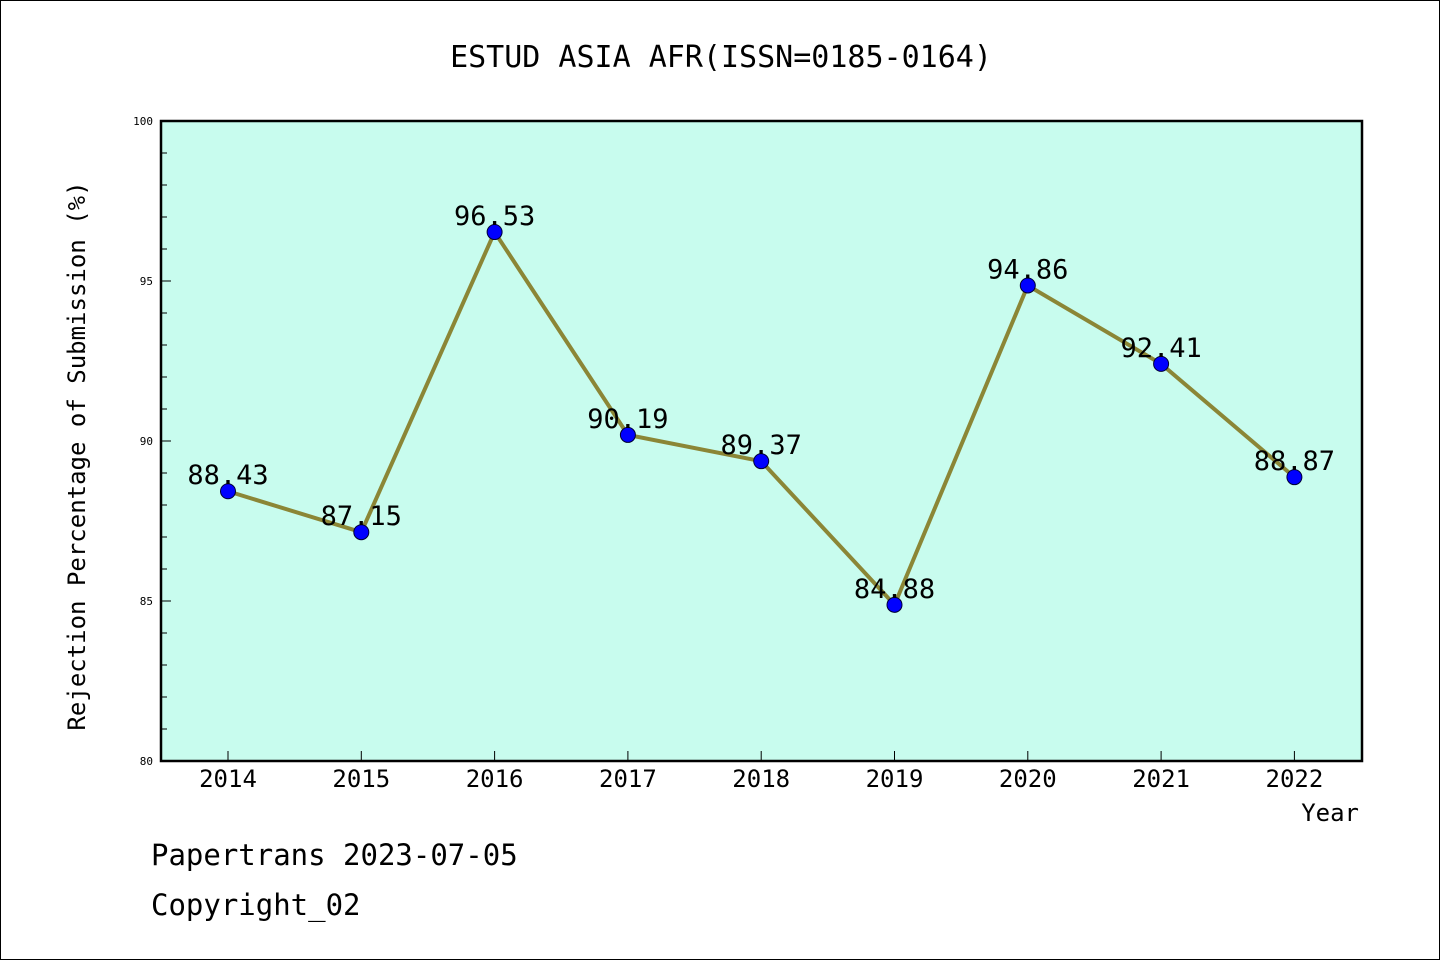 The width and height of the screenshot is (1440, 961). Describe the element at coordinates (256, 905) in the screenshot. I see `footer-copyright: Copyright_02` at that location.